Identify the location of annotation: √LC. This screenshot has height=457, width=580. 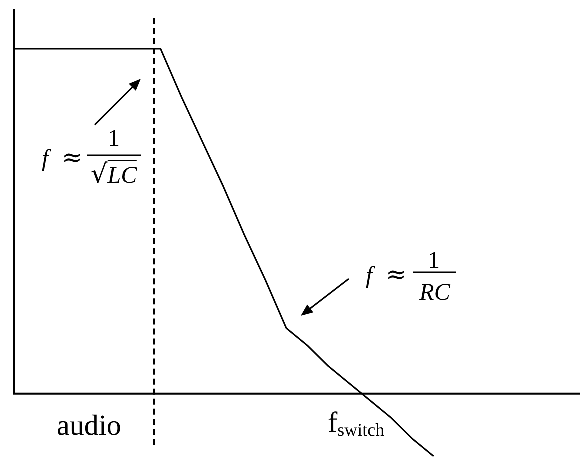
(114, 174).